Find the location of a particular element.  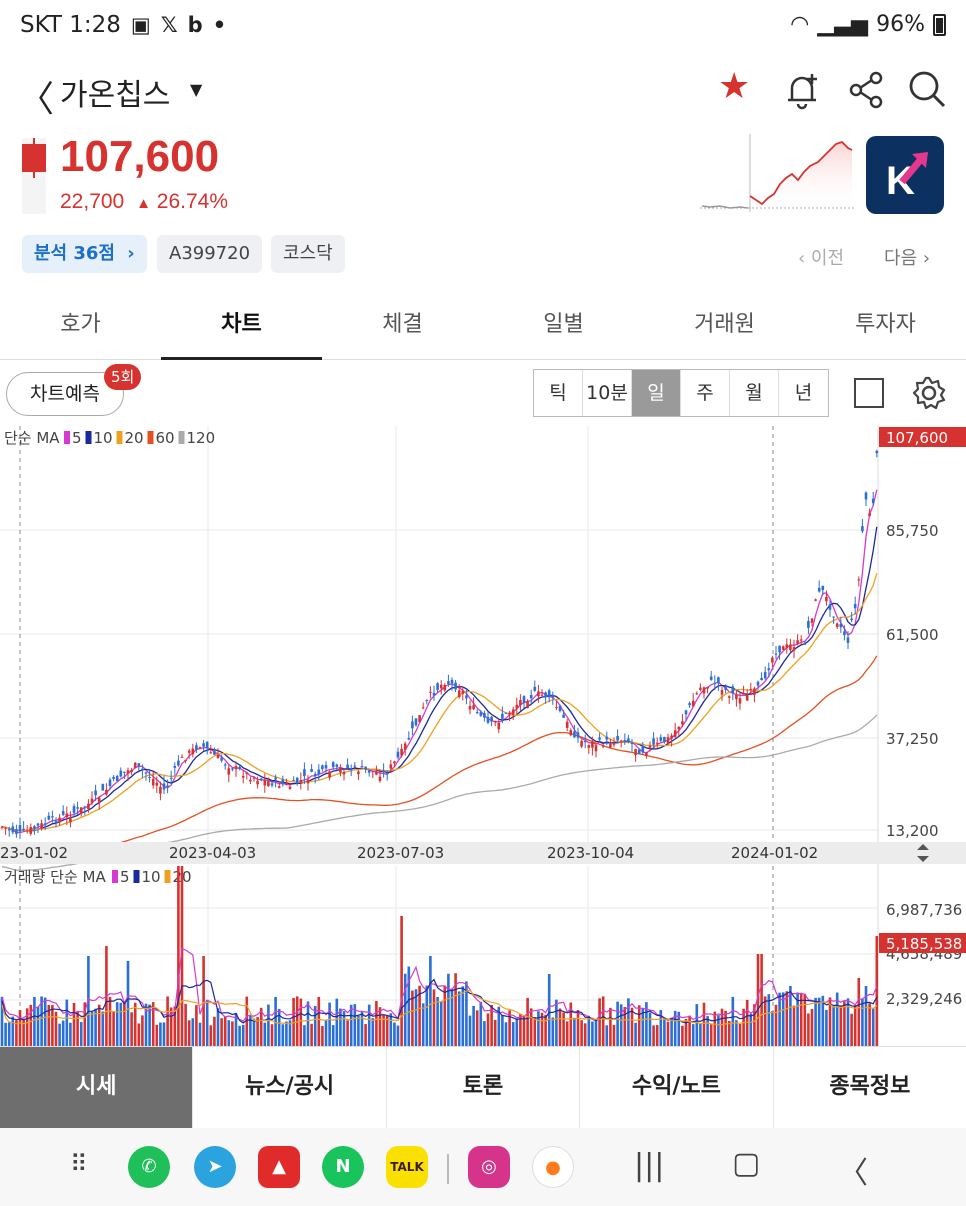

gear-icon is located at coordinates (929, 393).